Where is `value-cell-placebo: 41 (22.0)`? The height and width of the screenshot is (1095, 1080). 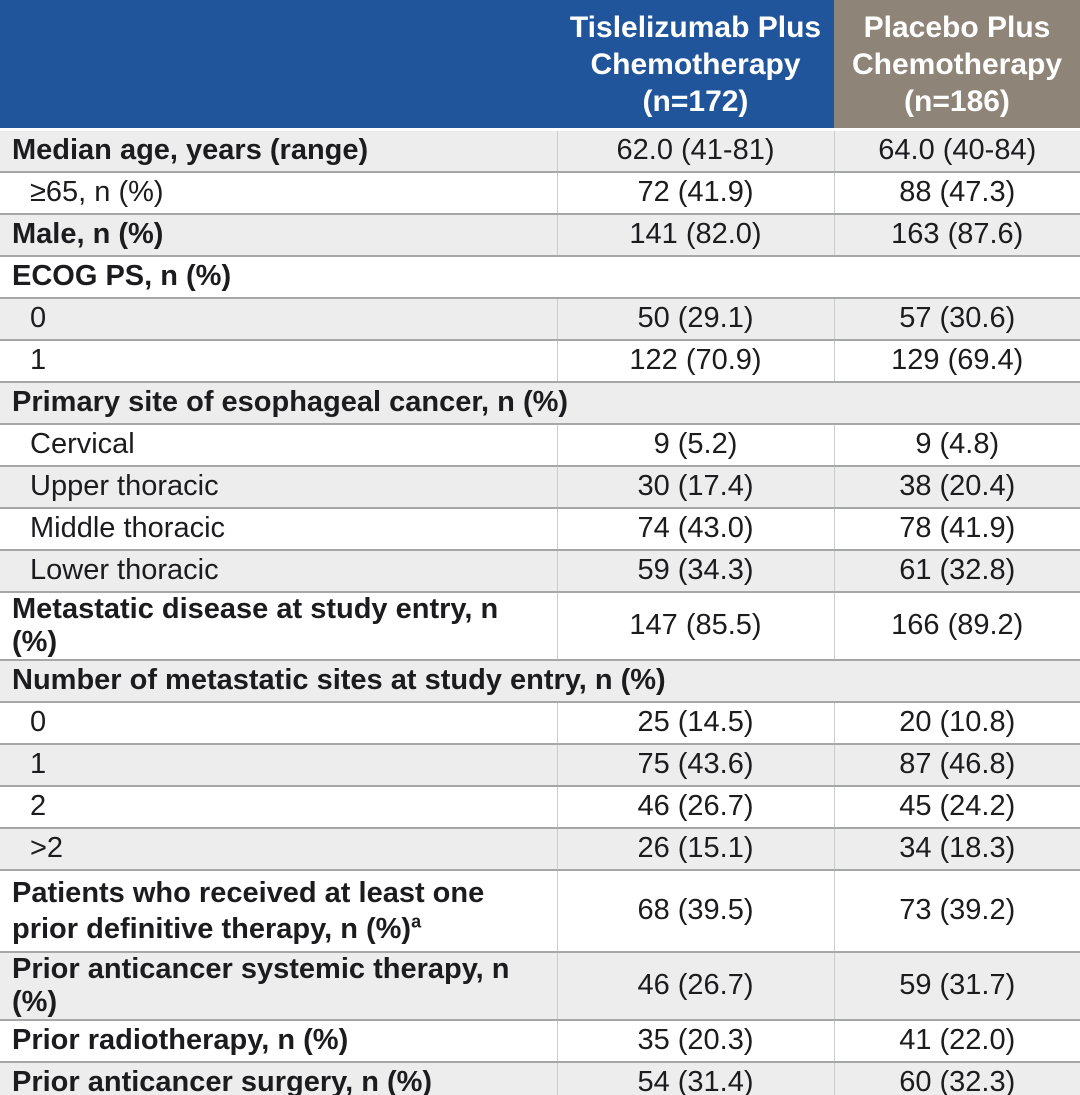 value-cell-placebo: 41 (22.0) is located at coordinates (956, 1040).